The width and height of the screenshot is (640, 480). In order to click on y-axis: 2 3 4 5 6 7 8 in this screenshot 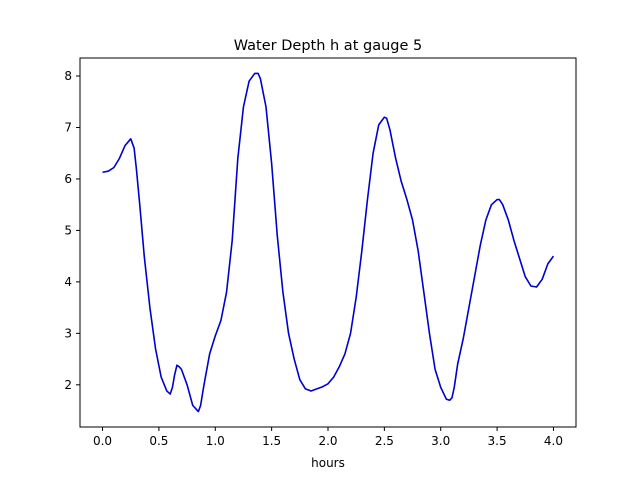, I will do `click(72, 230)`.